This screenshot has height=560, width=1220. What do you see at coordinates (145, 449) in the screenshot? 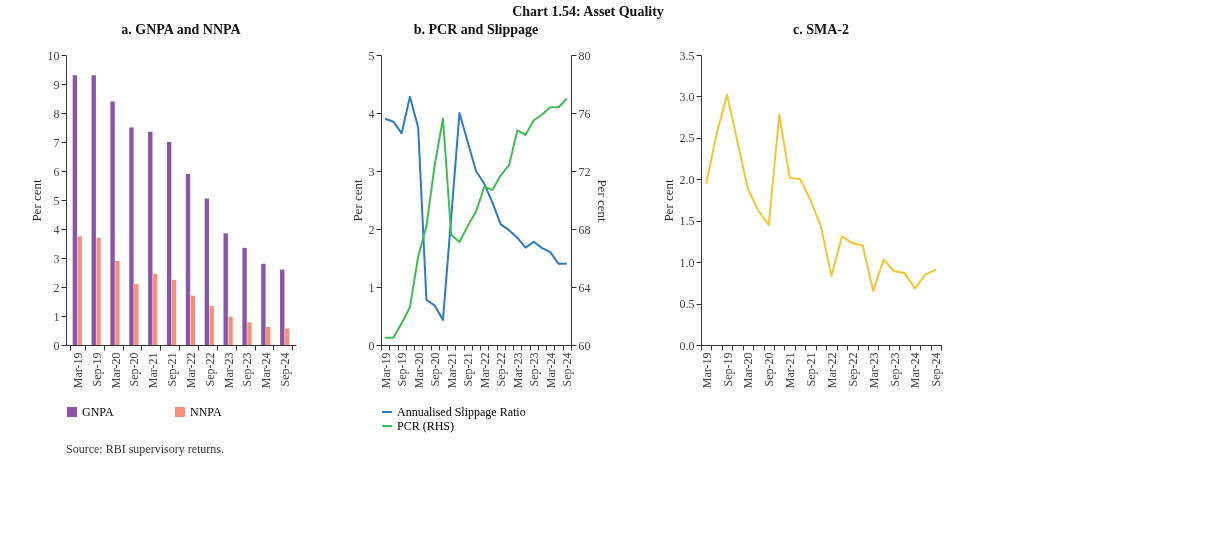
I see `source-note: Source: RBI supervisory returns.` at bounding box center [145, 449].